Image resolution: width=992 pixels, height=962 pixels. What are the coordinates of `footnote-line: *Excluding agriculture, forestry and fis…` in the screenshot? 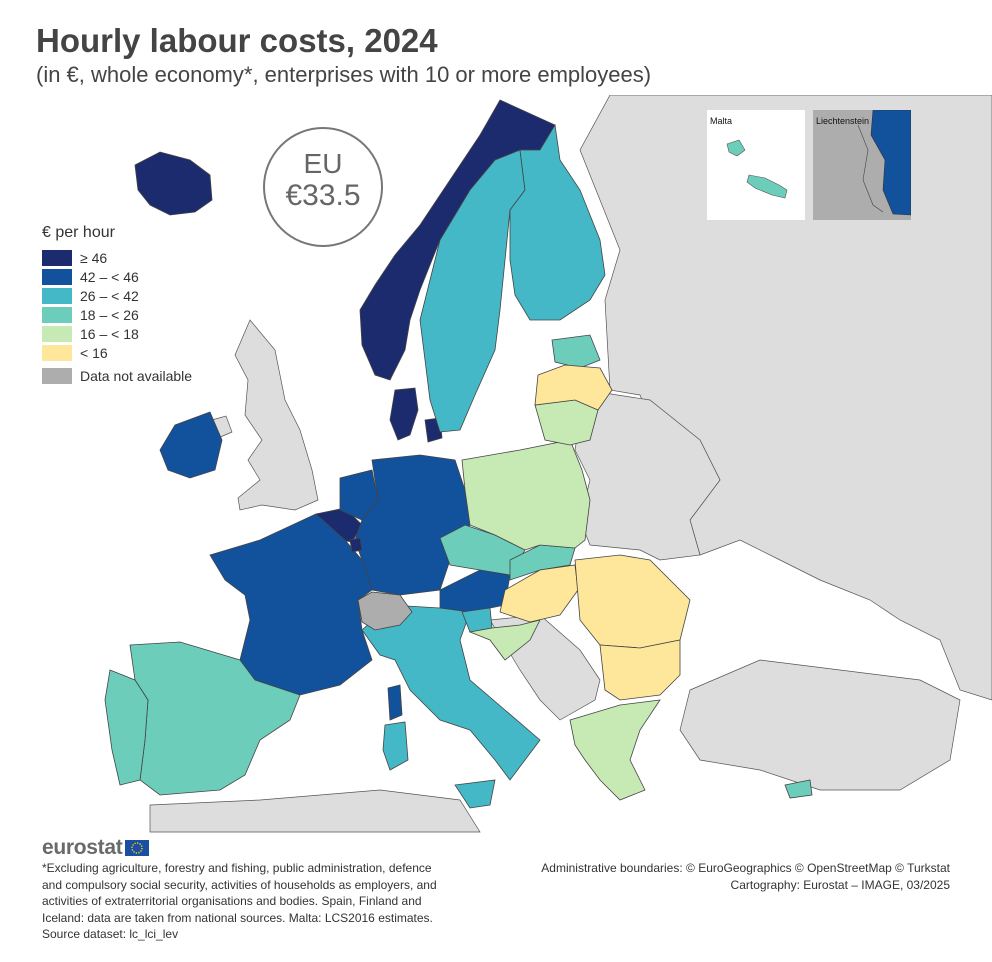 It's located at (237, 868).